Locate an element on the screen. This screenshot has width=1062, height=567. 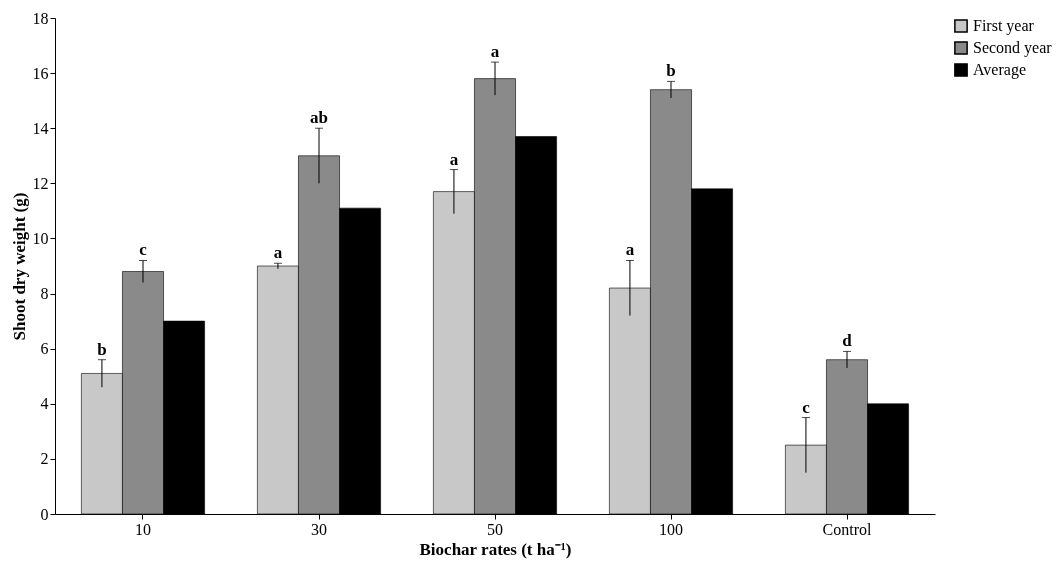
y-tick-label: 4 is located at coordinates (44, 404).